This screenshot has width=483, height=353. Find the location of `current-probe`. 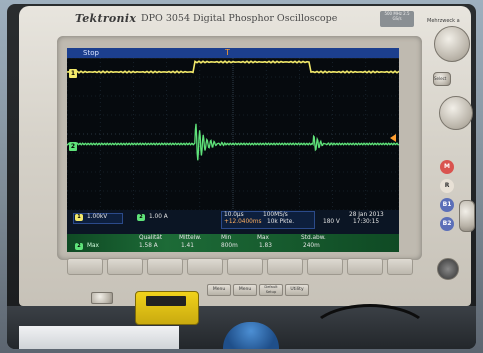

current-probe is located at coordinates (167, 308).